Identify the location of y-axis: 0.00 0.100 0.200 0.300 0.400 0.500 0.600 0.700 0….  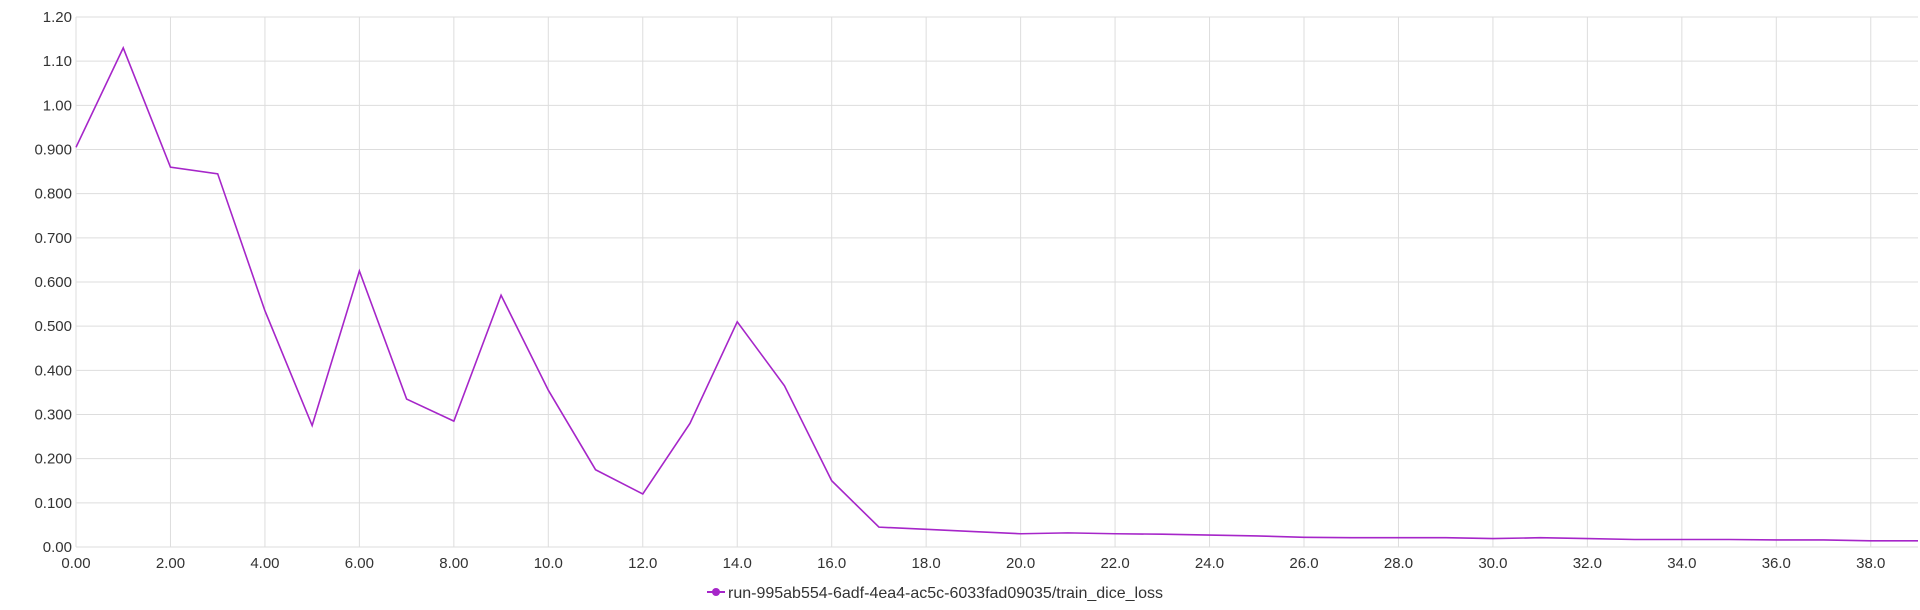
(53, 282).